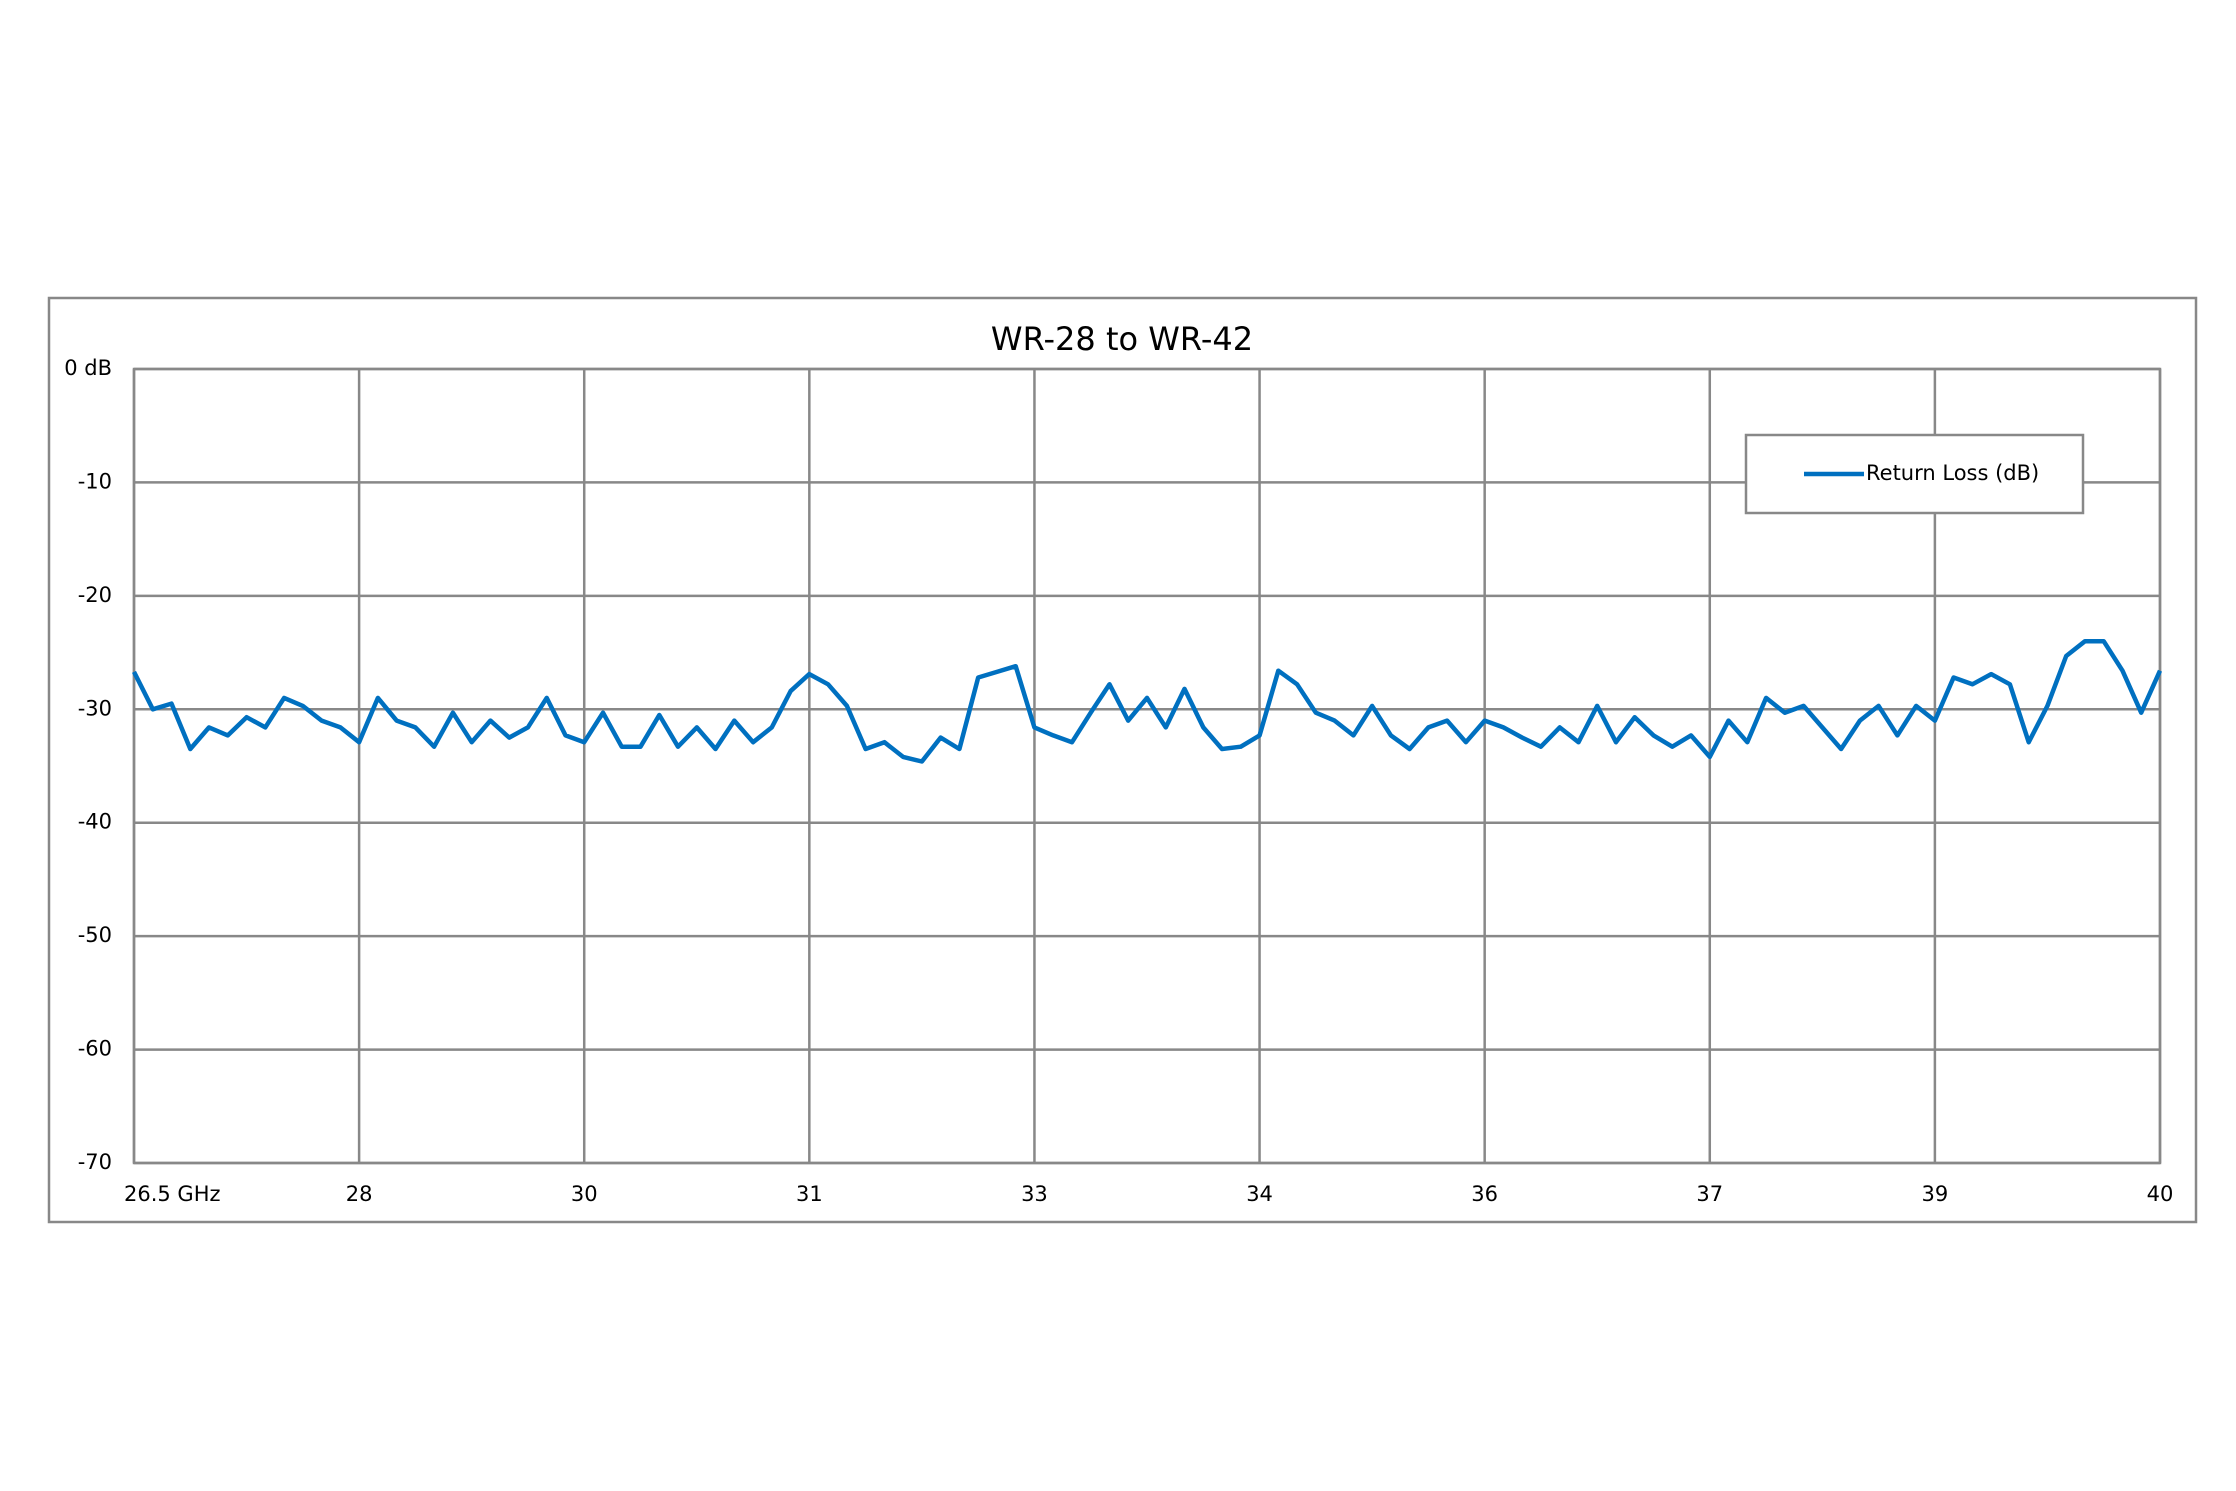 The width and height of the screenshot is (2236, 1491). Describe the element at coordinates (95, 481) in the screenshot. I see `y-tick-label: -10` at that location.